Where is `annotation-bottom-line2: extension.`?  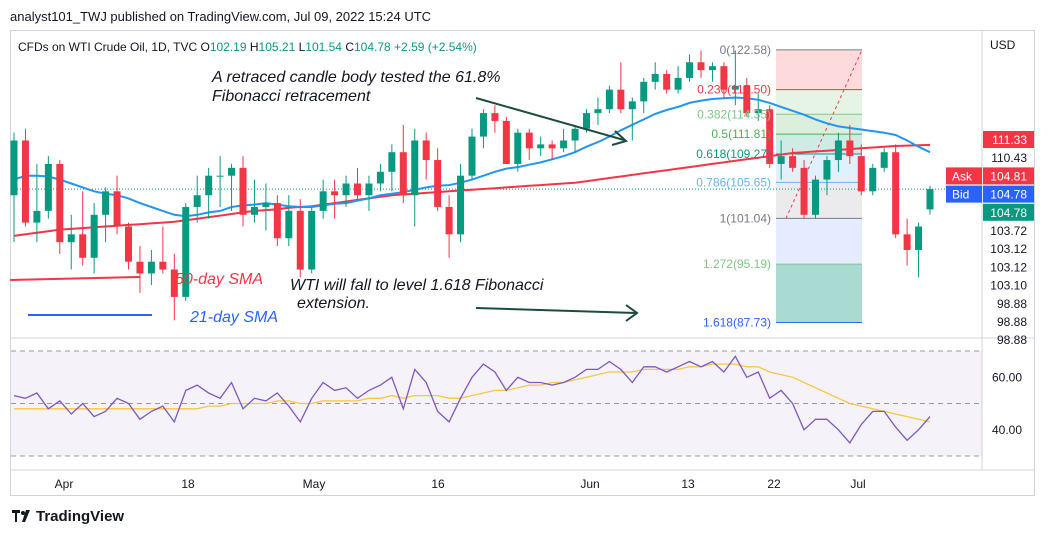 annotation-bottom-line2: extension. is located at coordinates (333, 303).